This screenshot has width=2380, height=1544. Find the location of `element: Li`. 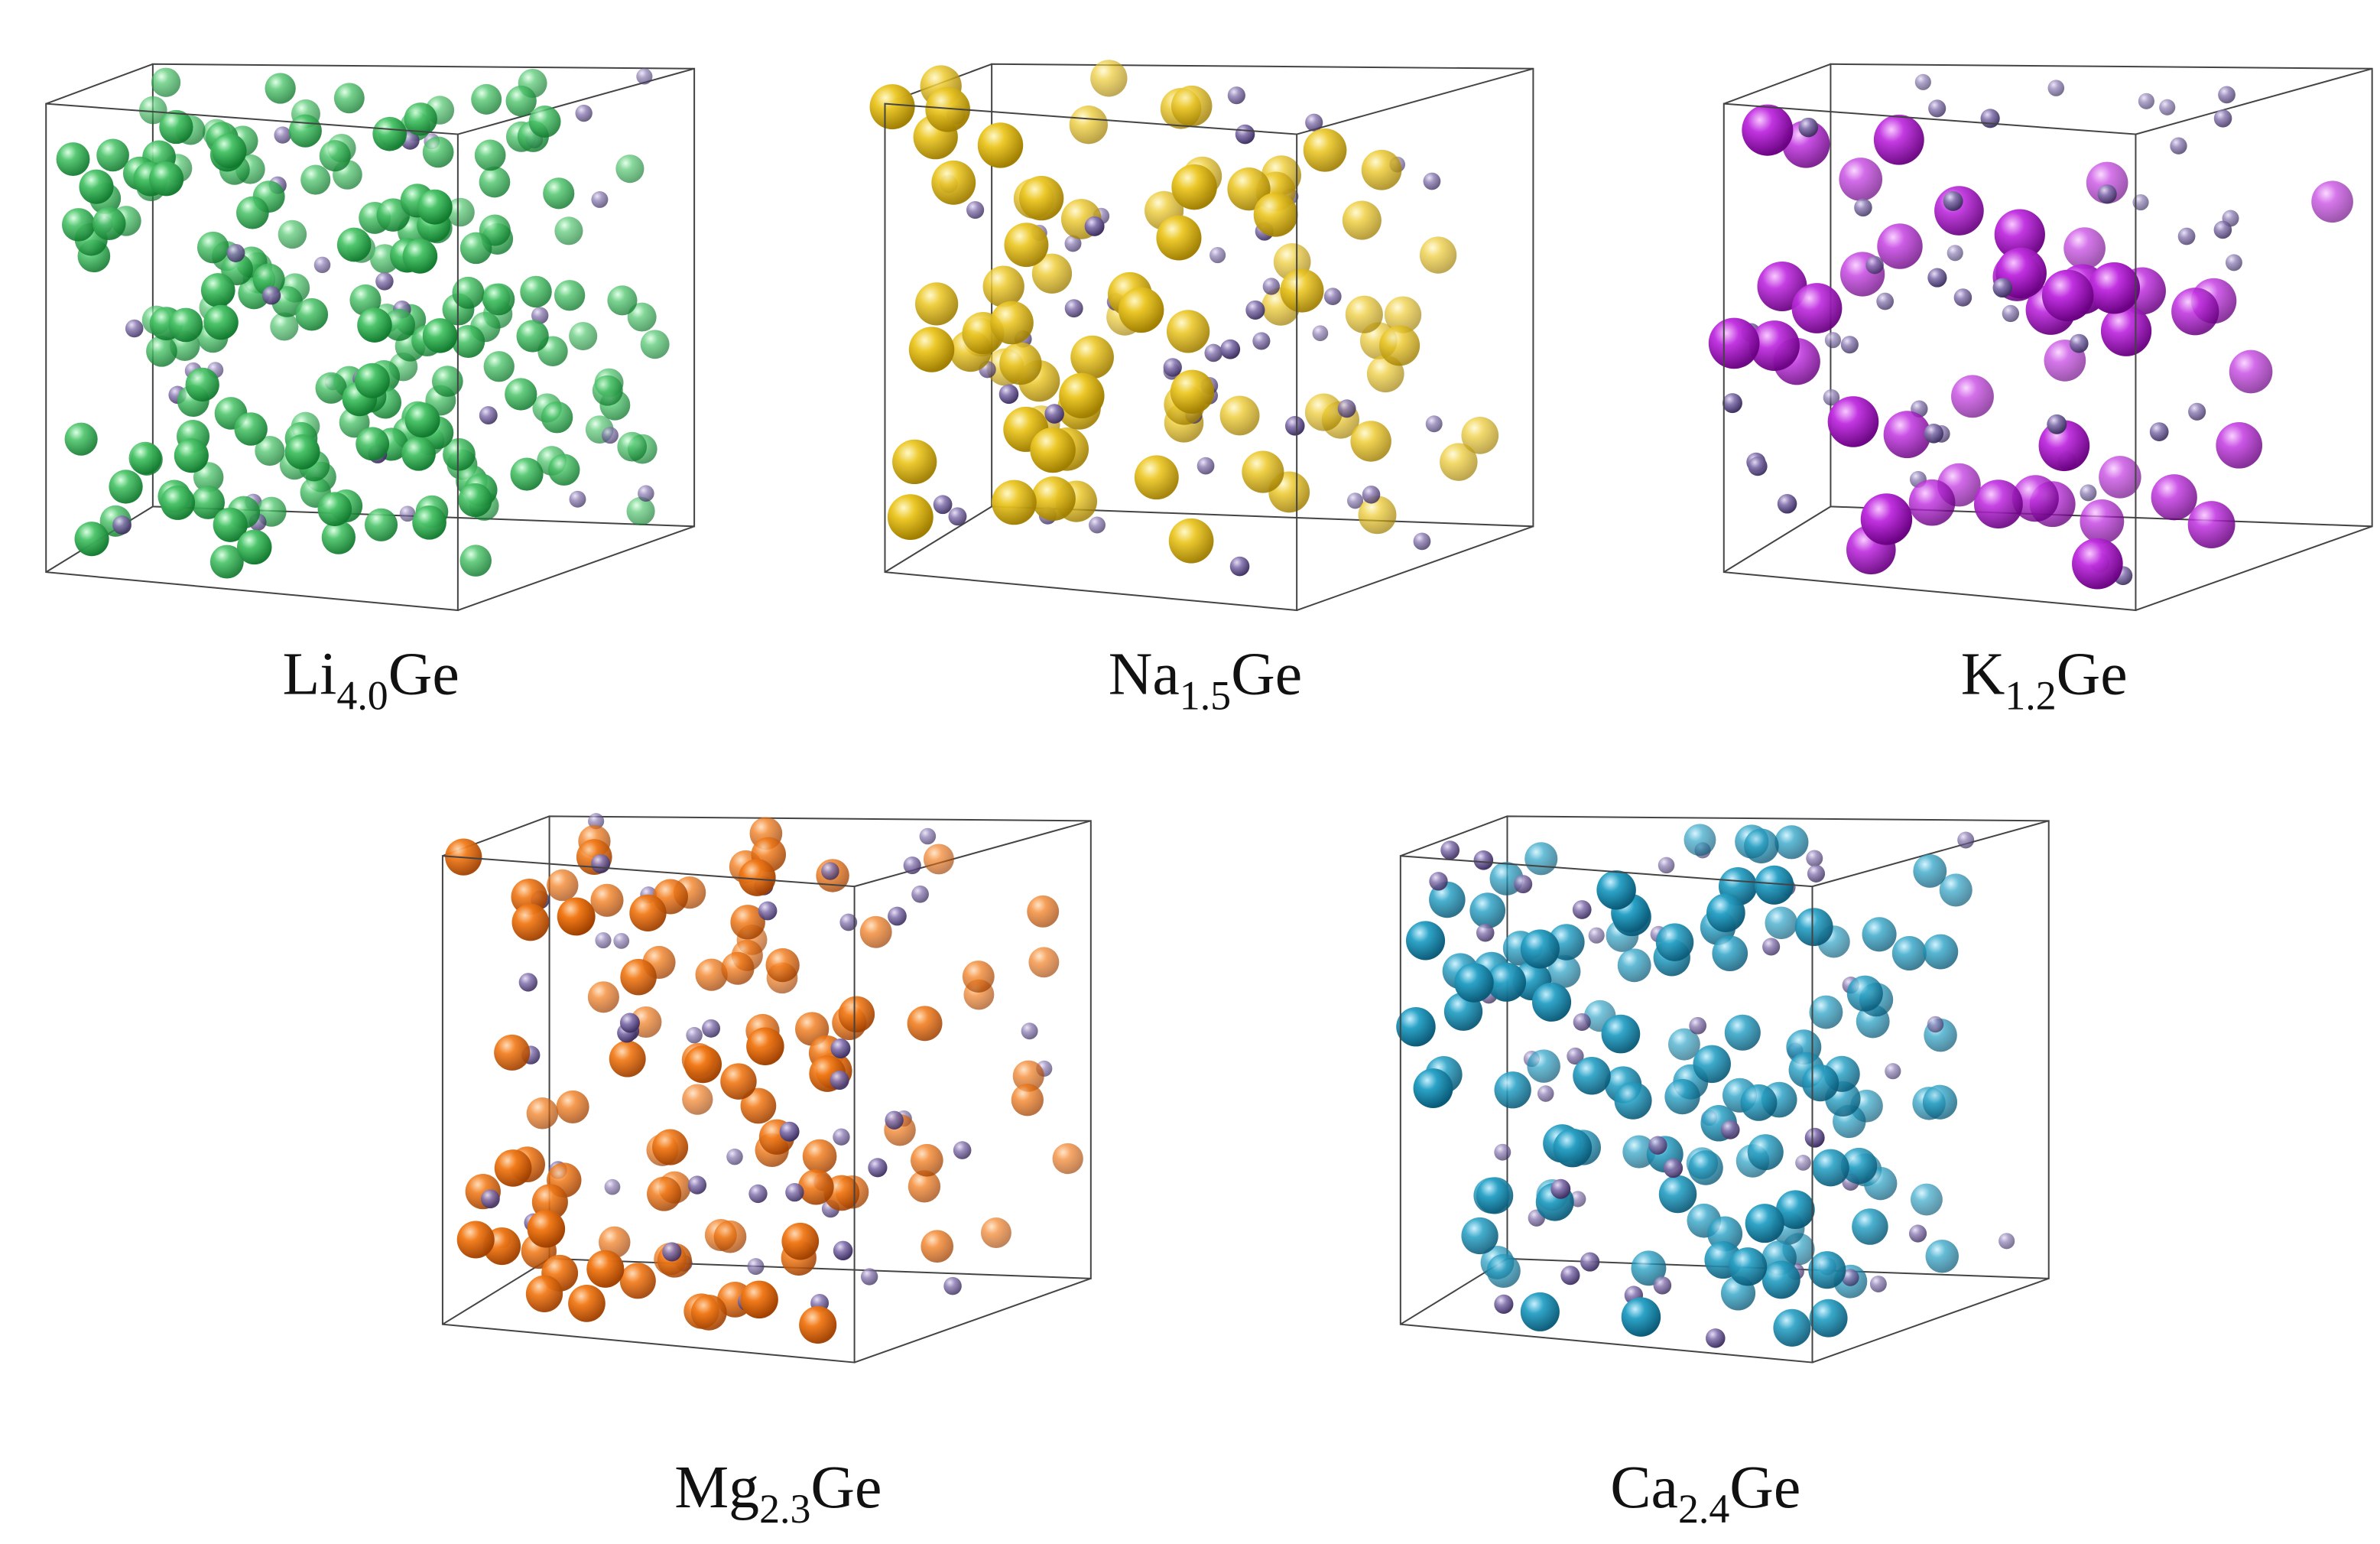

element: Li is located at coordinates (310, 674).